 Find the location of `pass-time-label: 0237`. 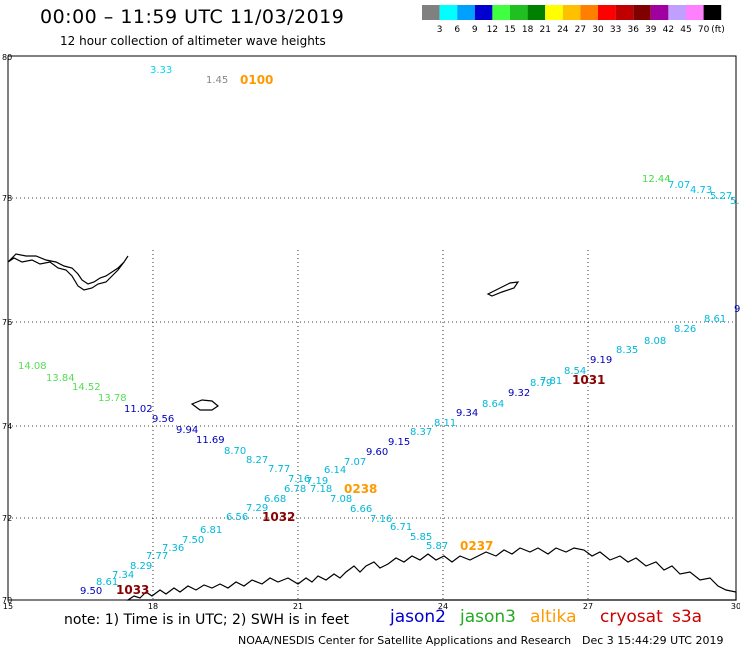

pass-time-label: 0237 is located at coordinates (476, 546).